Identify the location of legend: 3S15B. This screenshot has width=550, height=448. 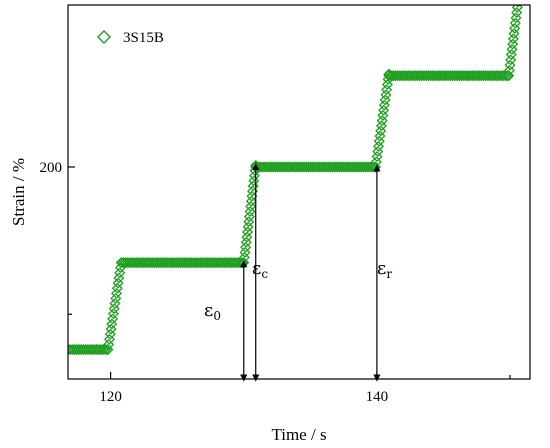
(130, 38).